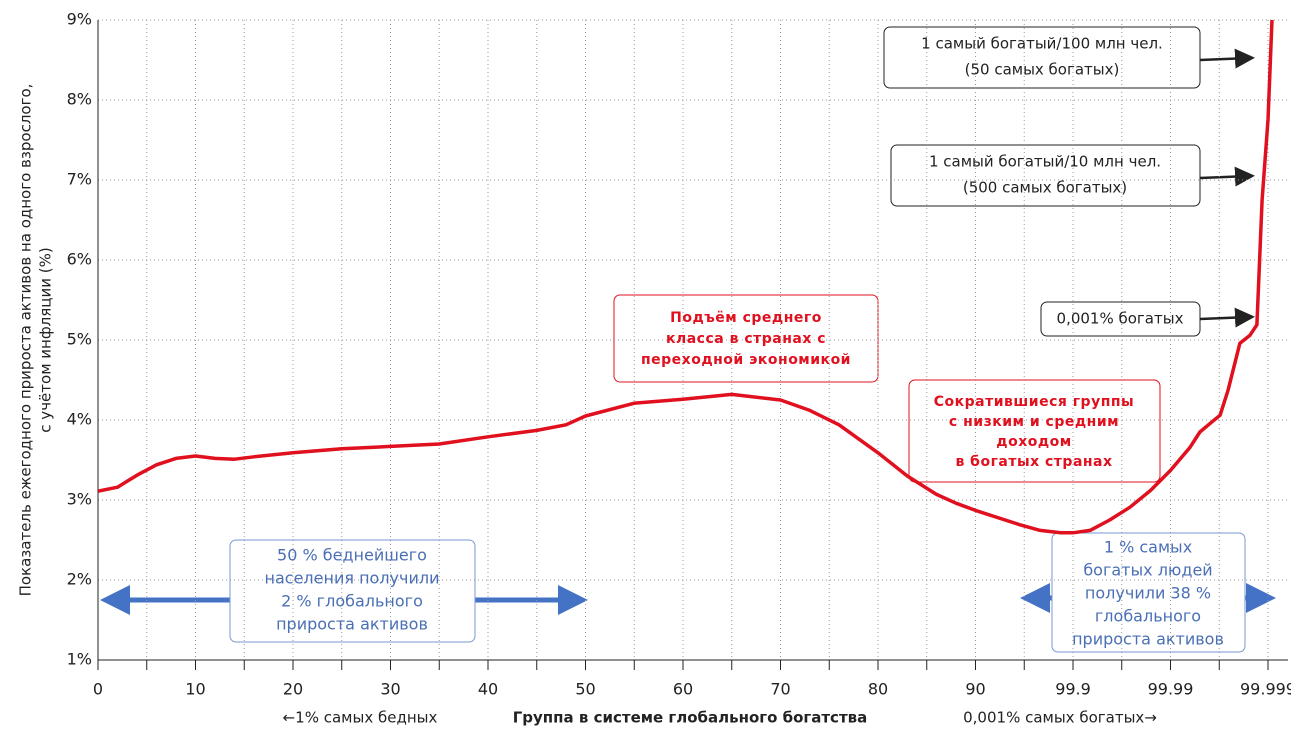  I want to click on annotation-text: (50 самых богатых), so click(1042, 70).